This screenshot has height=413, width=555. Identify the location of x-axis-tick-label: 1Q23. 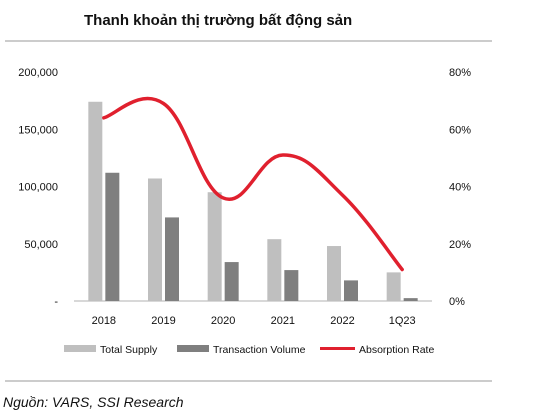
(402, 321).